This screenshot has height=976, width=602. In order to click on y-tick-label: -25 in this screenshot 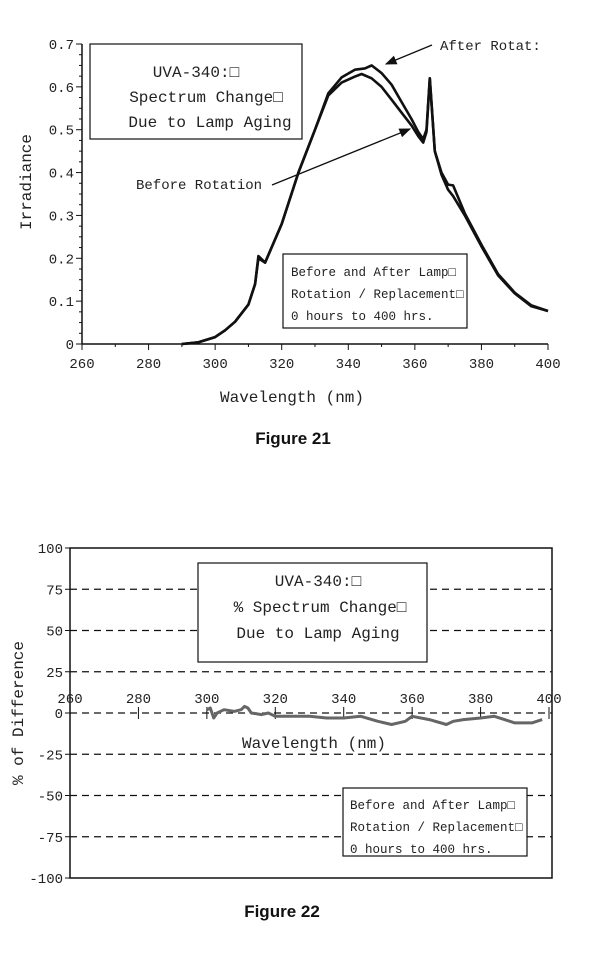, I will do `click(50, 756)`.